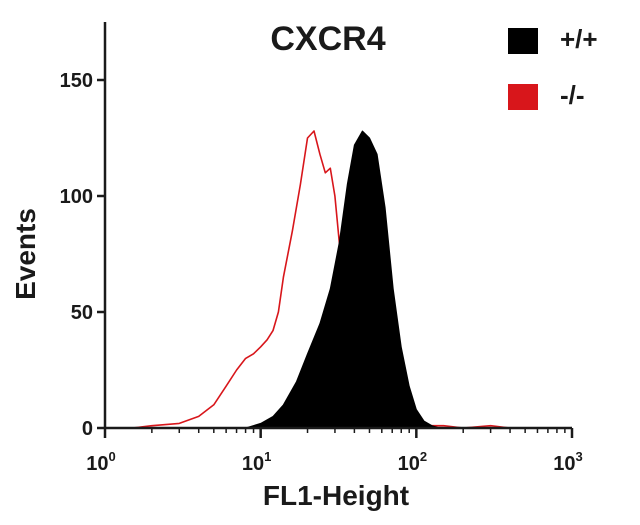 Image resolution: width=640 pixels, height=525 pixels. What do you see at coordinates (25, 254) in the screenshot?
I see `y-axis-label: Events` at bounding box center [25, 254].